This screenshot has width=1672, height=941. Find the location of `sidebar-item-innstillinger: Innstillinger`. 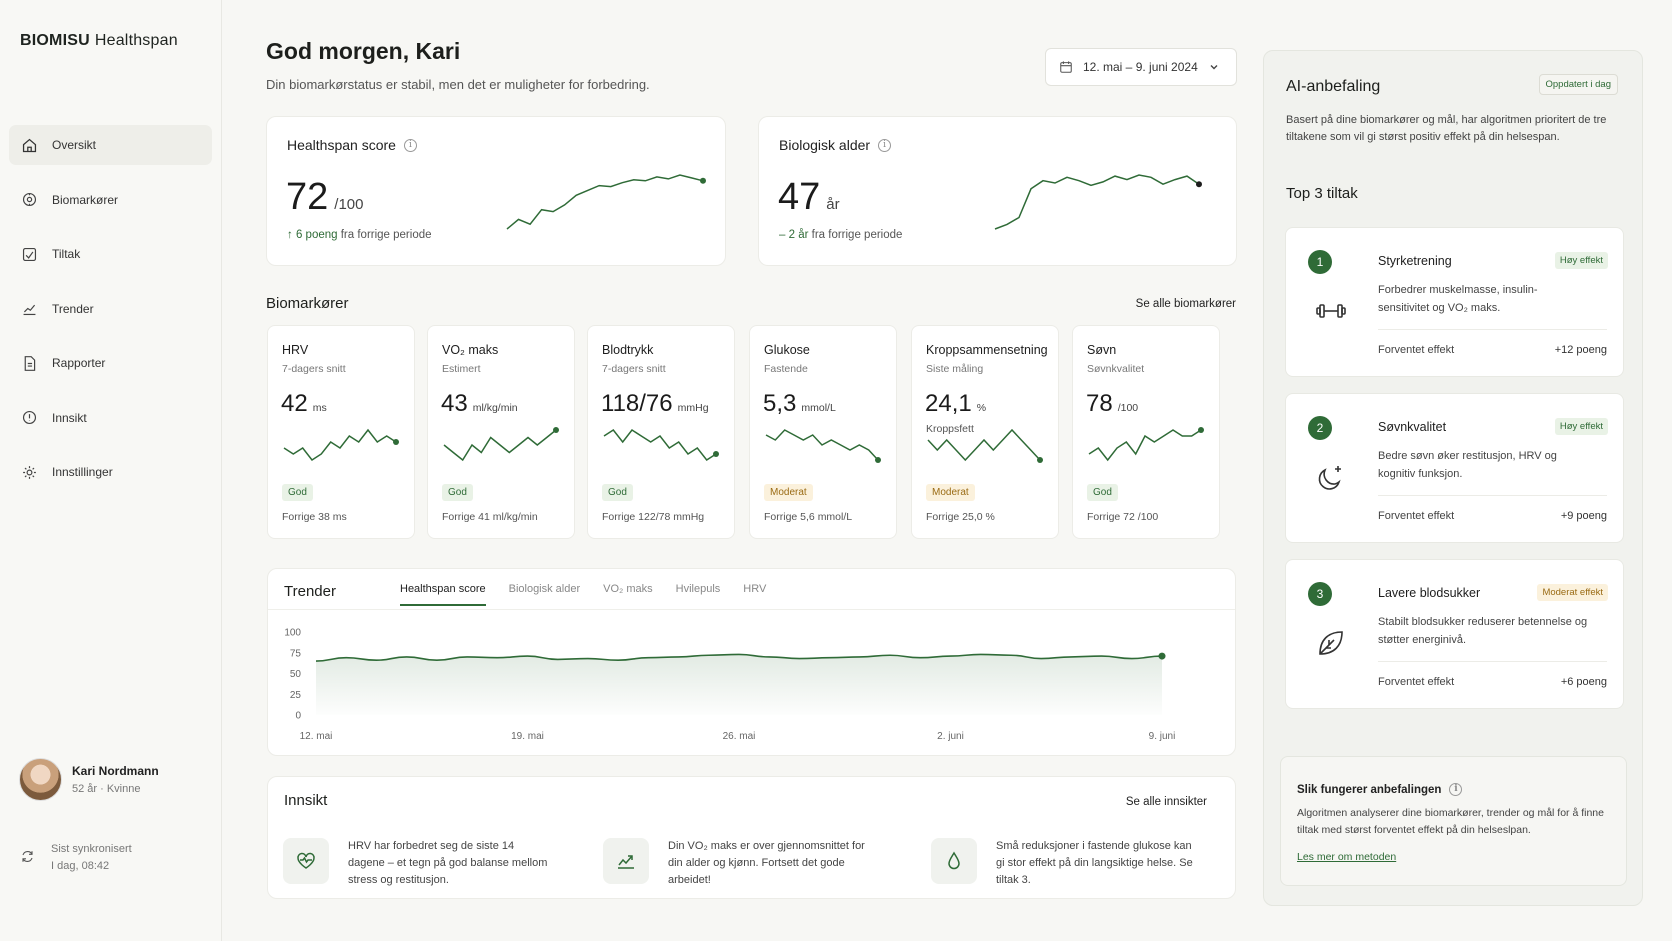

sidebar-item-innstillinger: Innstillinger is located at coordinates (110, 472).